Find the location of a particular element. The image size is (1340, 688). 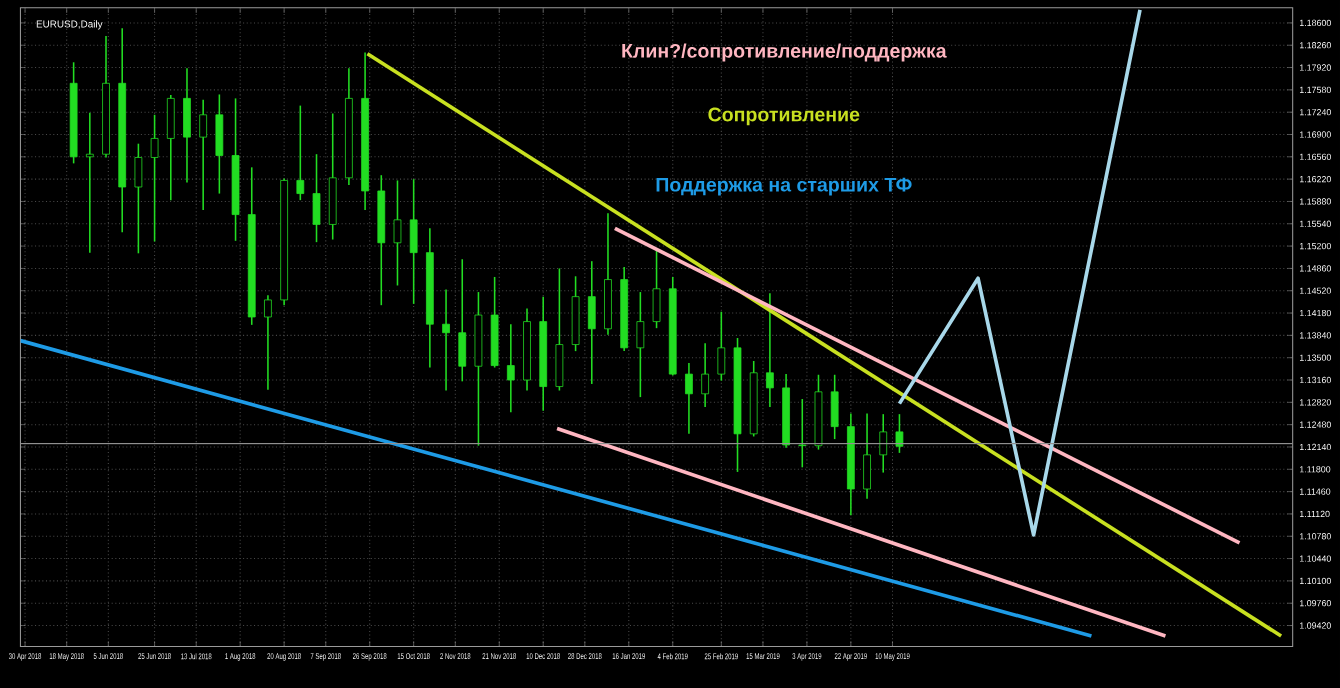

annotation: Сопротивление is located at coordinates (784, 116).